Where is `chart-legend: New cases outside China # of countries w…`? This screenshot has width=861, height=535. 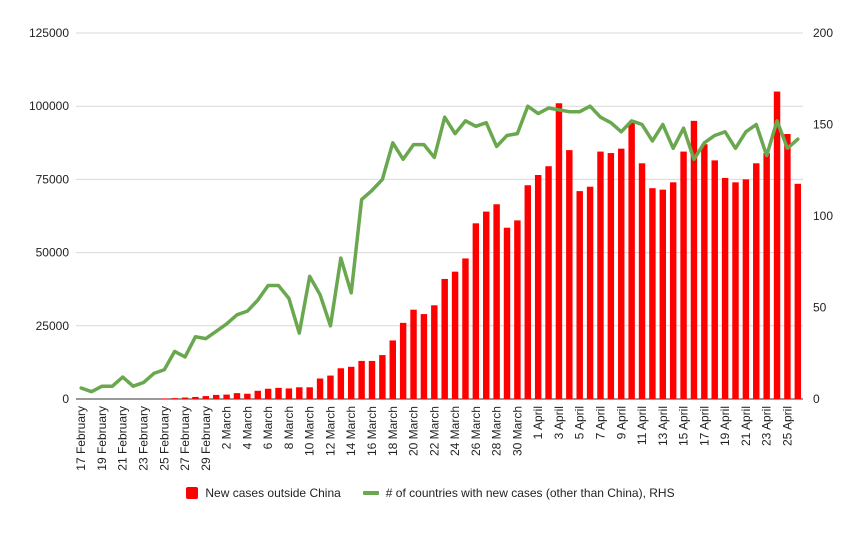 chart-legend: New cases outside China # of countries w… is located at coordinates (430, 493).